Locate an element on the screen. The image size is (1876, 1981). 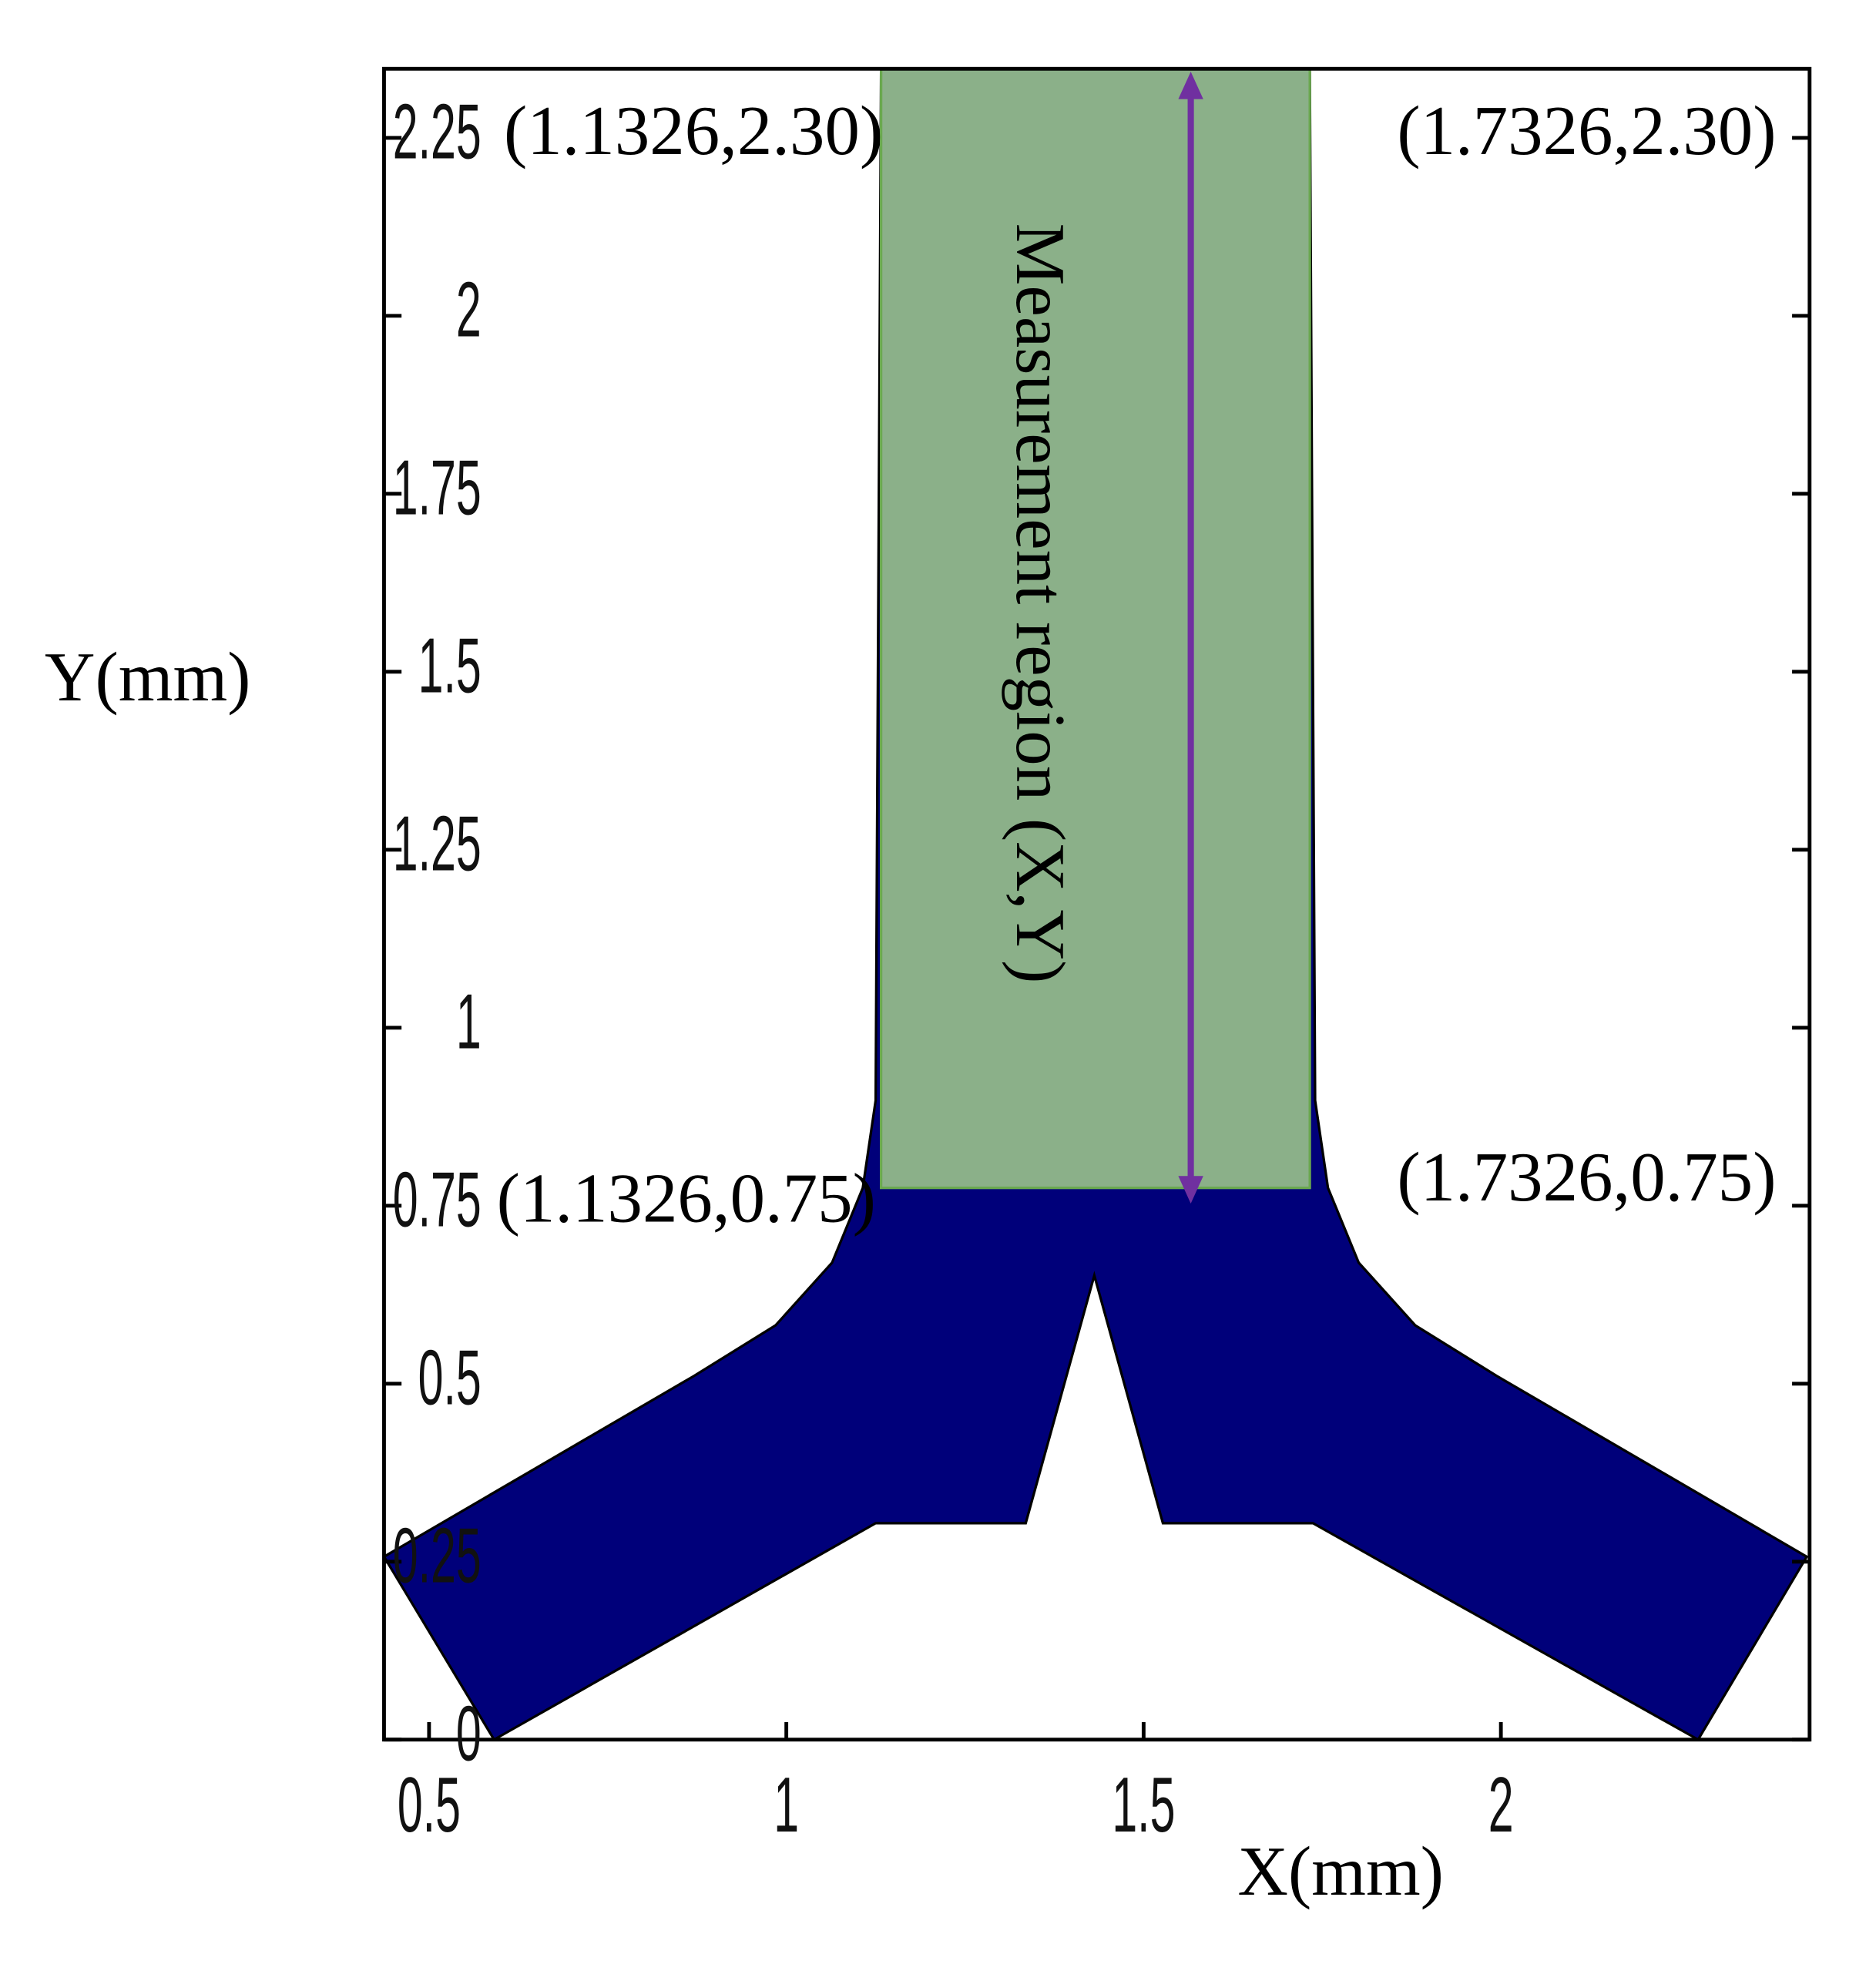
corner-label: (1.1326,0.75) is located at coordinates (686, 1198).